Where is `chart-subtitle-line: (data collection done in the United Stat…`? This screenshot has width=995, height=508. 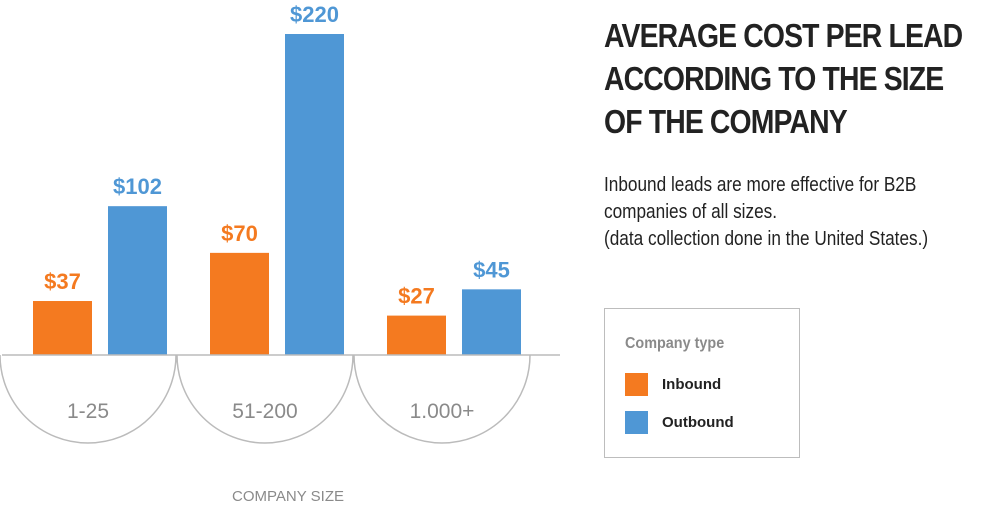 chart-subtitle-line: (data collection done in the United Stat… is located at coordinates (766, 239).